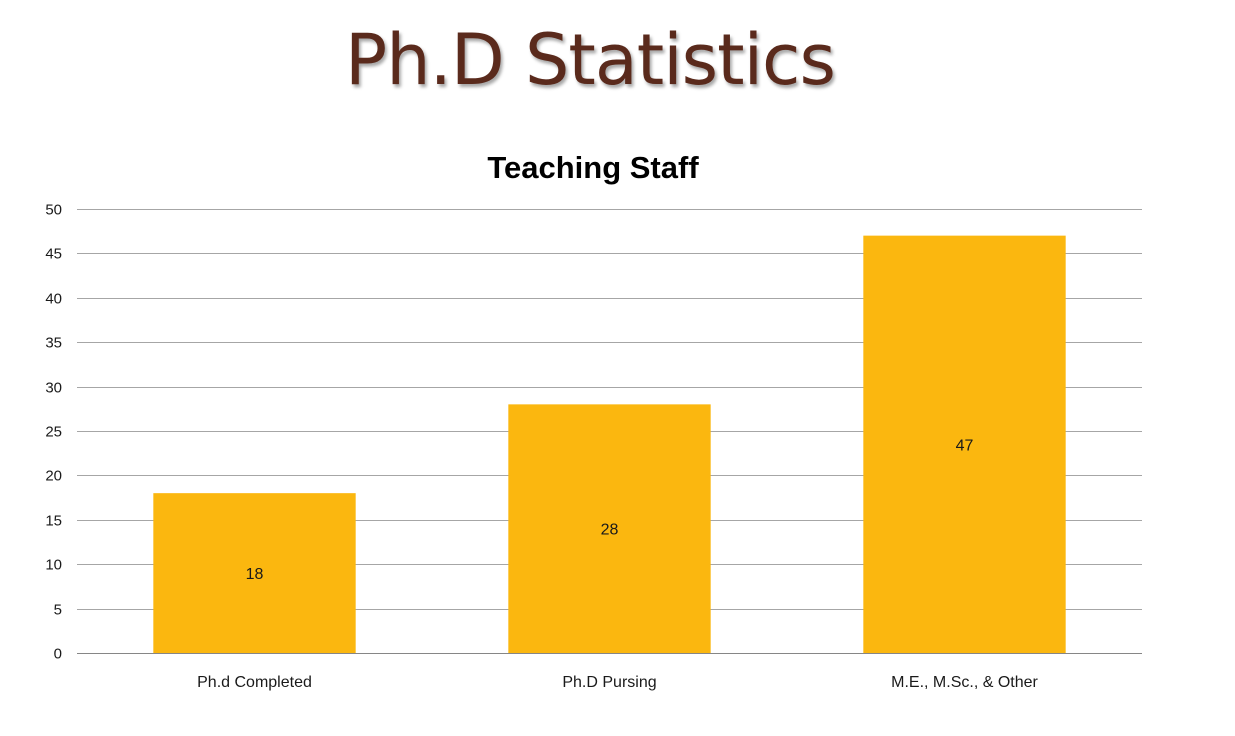 The image size is (1235, 736). I want to click on y-tick-label: 5, so click(58, 610).